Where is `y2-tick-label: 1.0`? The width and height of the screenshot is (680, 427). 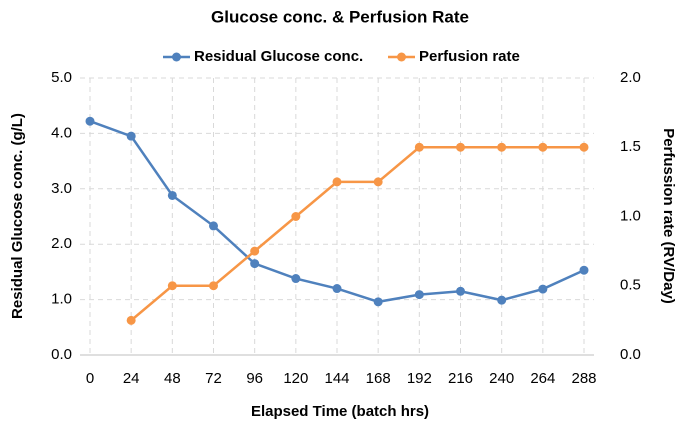 y2-tick-label: 1.0 is located at coordinates (630, 215).